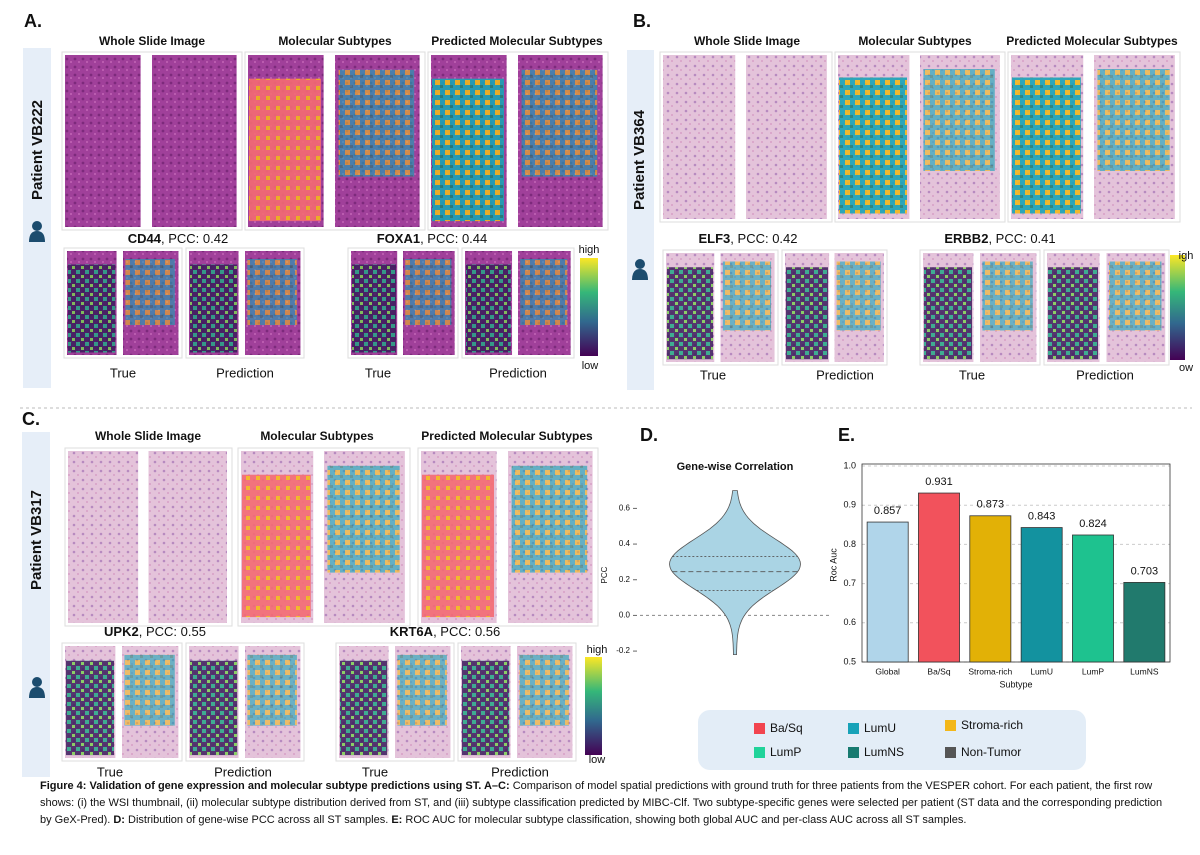 The image size is (1200, 855). I want to click on column-title: Molecular Subtypes, so click(317, 436).